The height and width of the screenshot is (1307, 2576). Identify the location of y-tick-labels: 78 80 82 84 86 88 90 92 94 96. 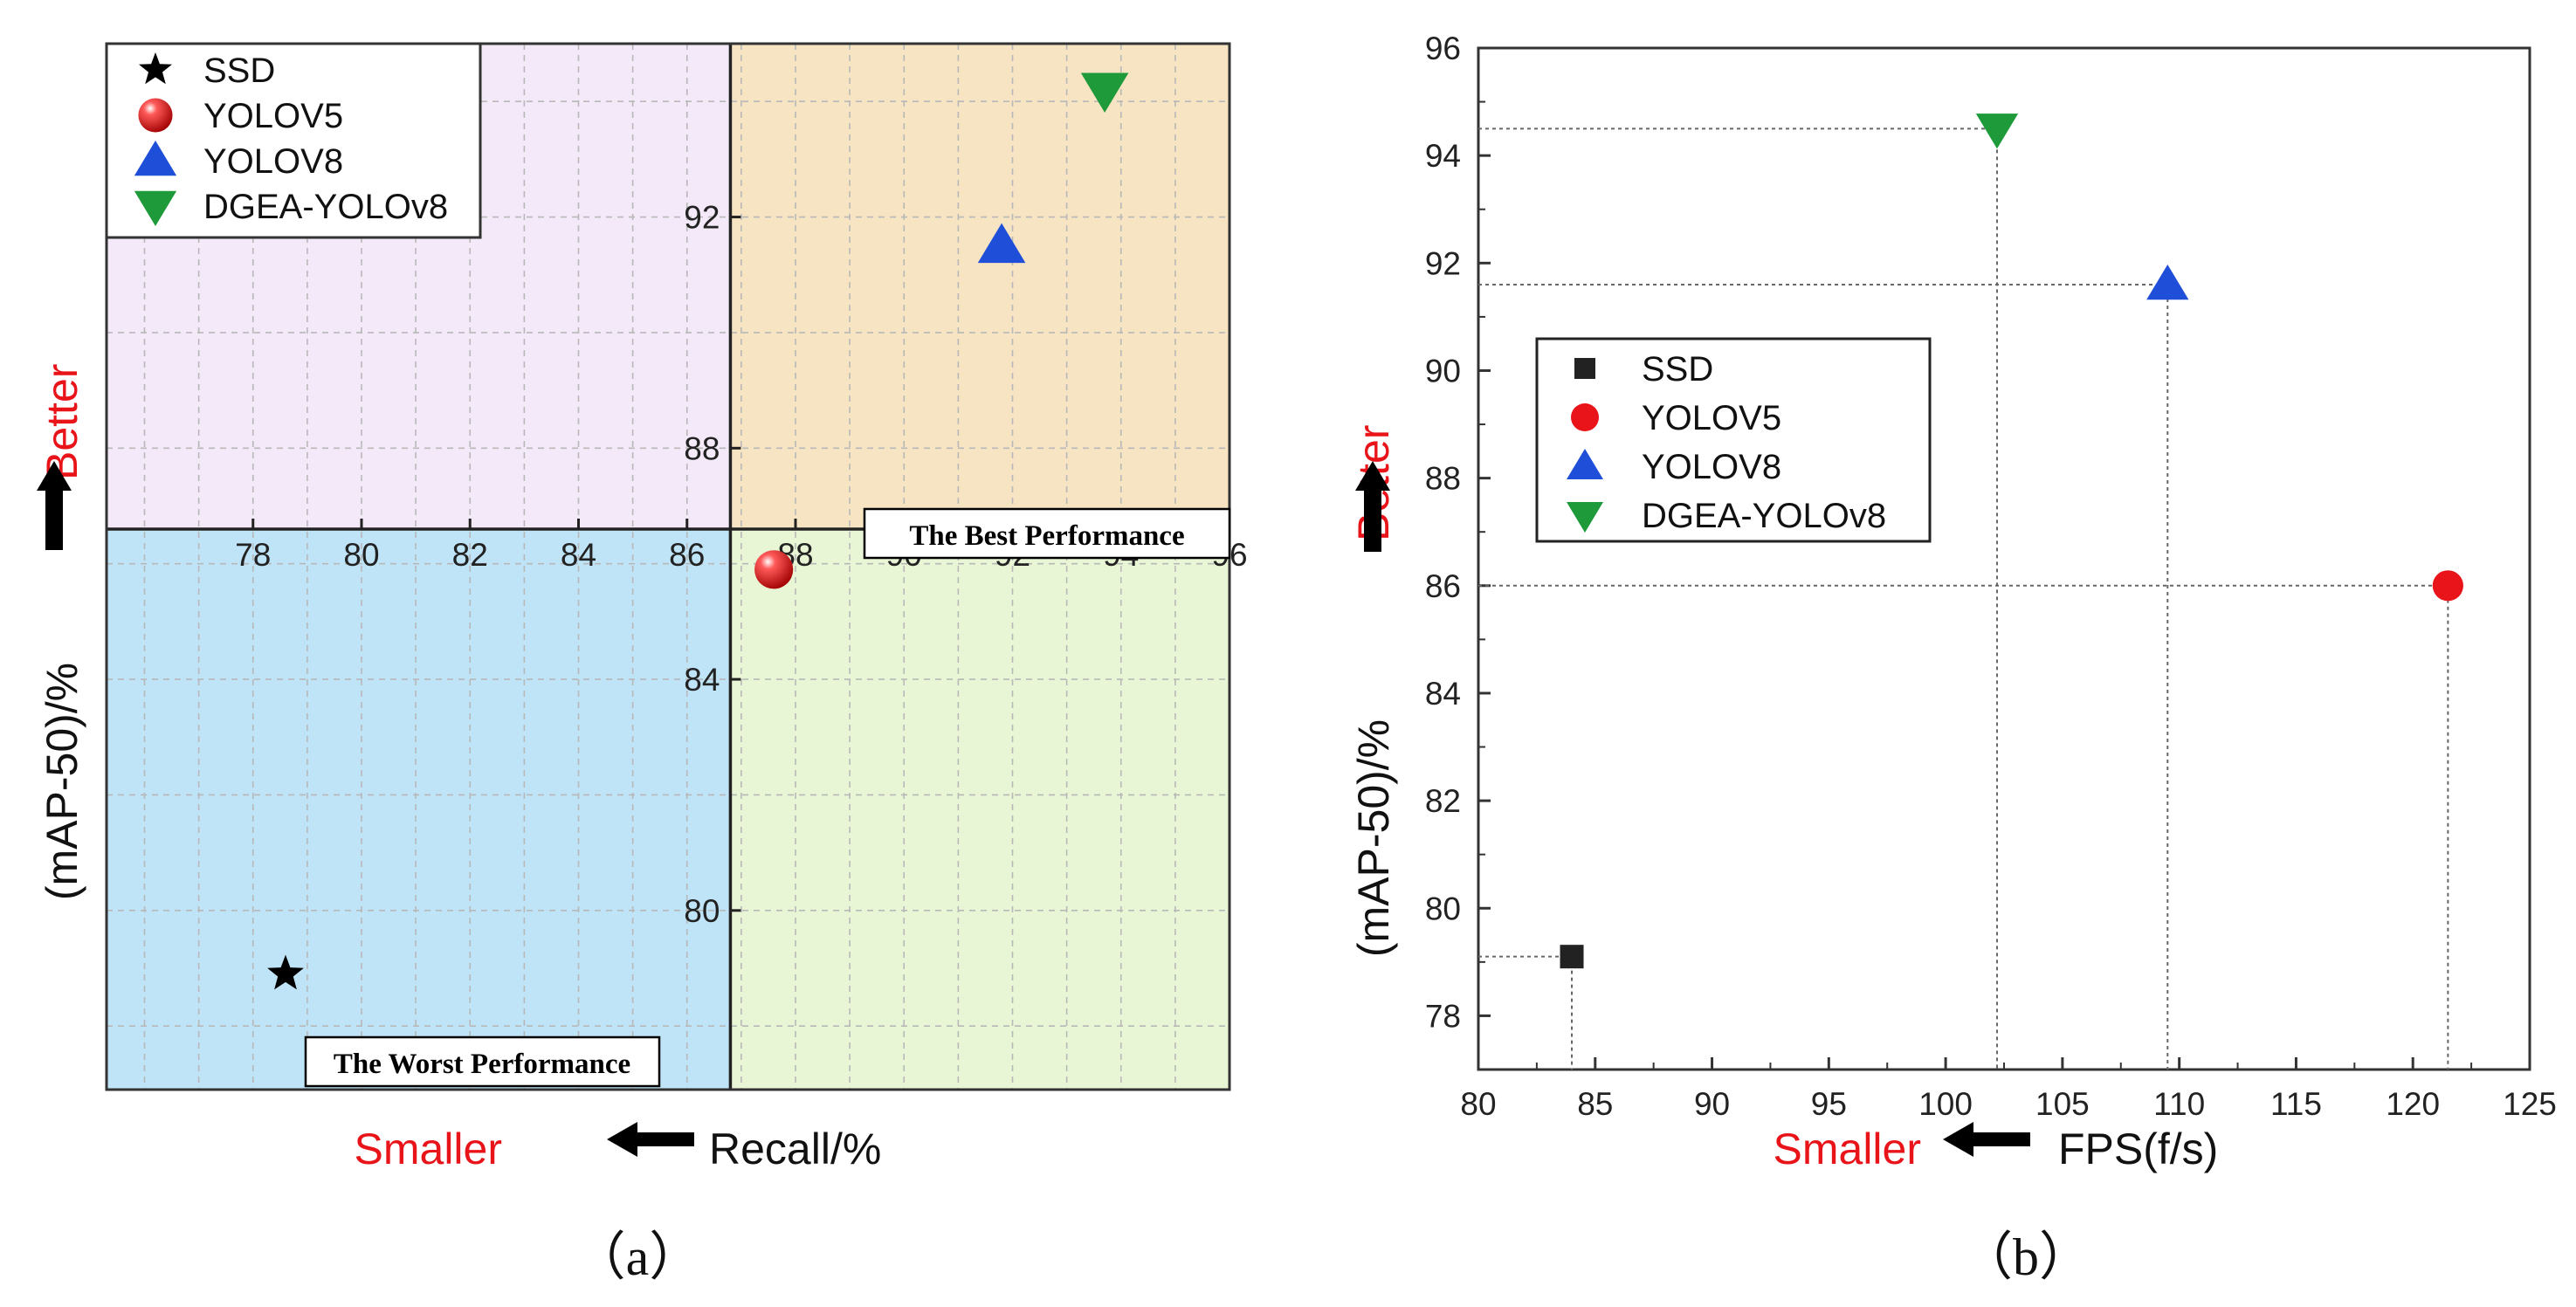
(1443, 532).